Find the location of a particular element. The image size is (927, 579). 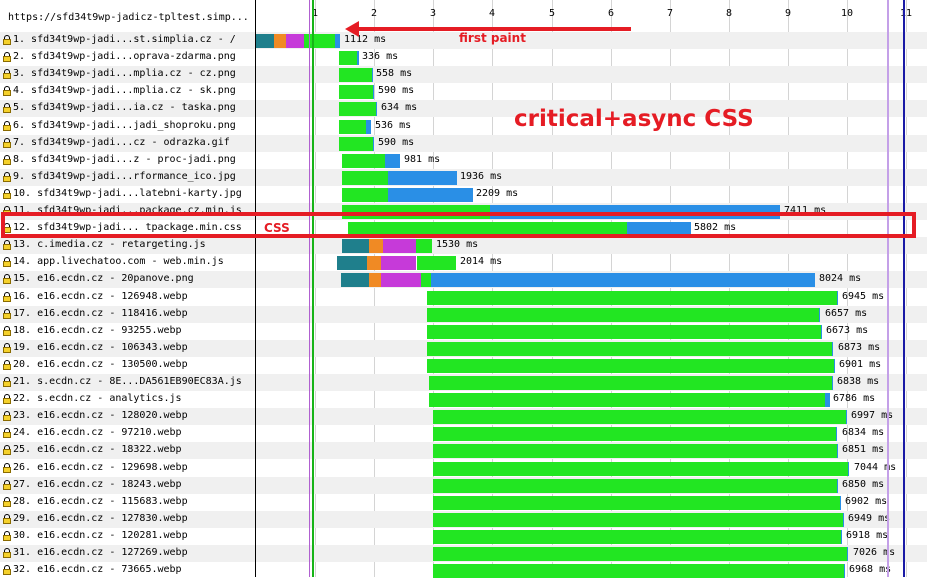

request-duration: 2014 ms is located at coordinates (481, 261).